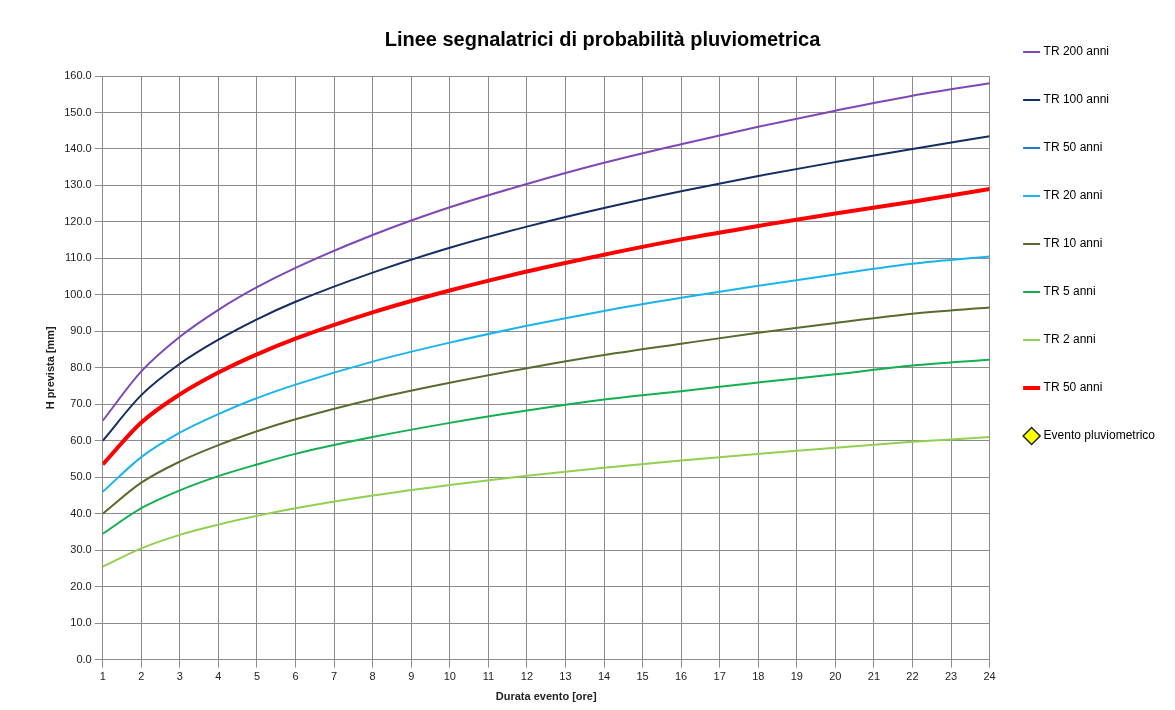 This screenshot has height=710, width=1175. Describe the element at coordinates (835, 676) in the screenshot. I see `x-tick-label: 20` at that location.